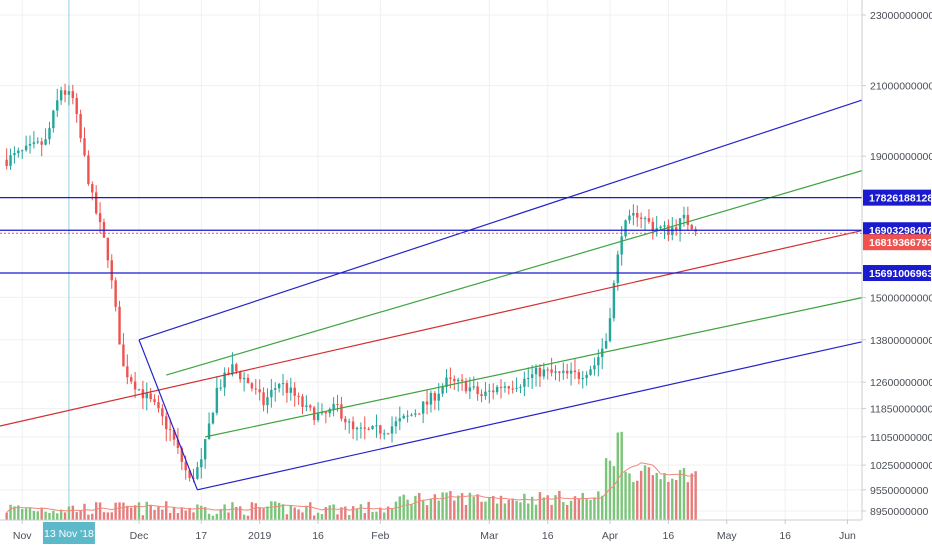 This screenshot has height=555, width=932. I want to click on time-tick-label: Dec, so click(139, 536).